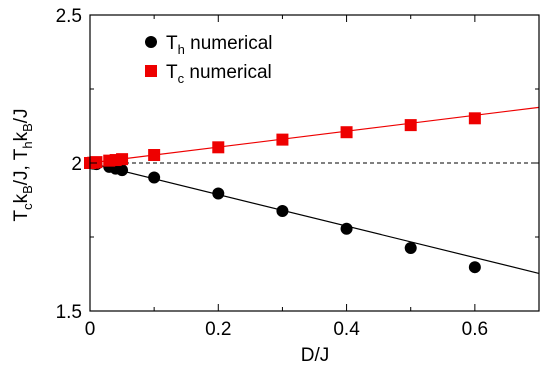 The width and height of the screenshot is (541, 367). Describe the element at coordinates (346, 329) in the screenshot. I see `x-tick-label: 0.4` at that location.